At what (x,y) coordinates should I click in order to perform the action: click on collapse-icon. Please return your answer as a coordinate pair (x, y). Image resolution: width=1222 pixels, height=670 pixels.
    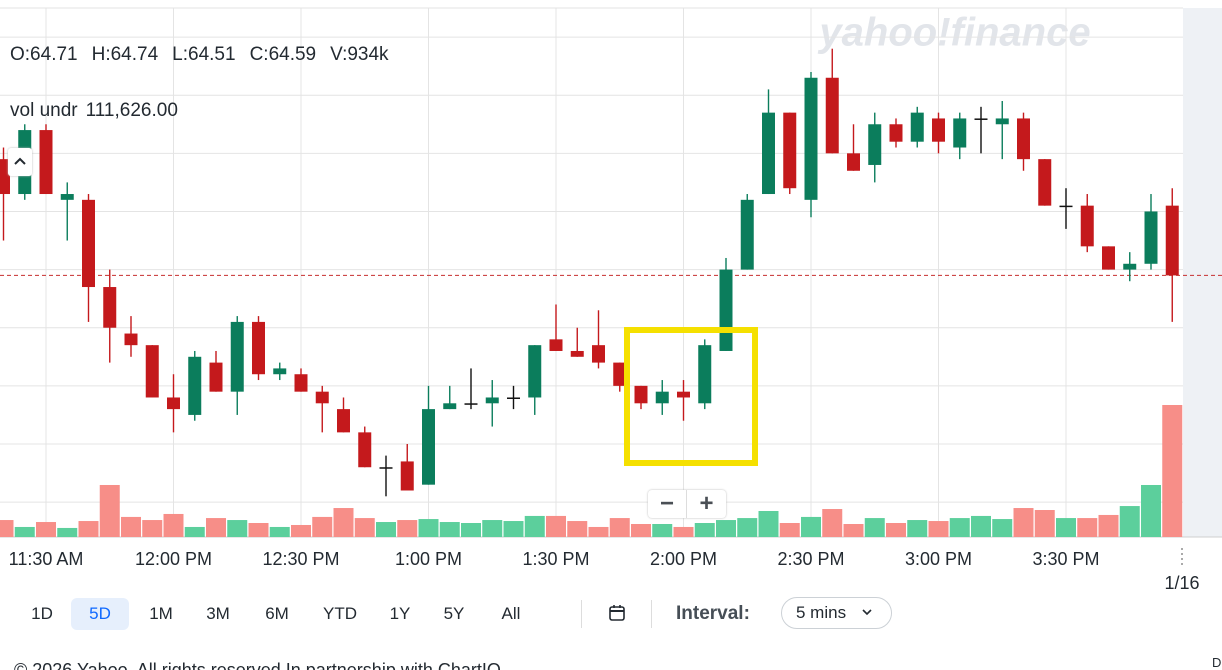
    Looking at the image, I should click on (20, 161).